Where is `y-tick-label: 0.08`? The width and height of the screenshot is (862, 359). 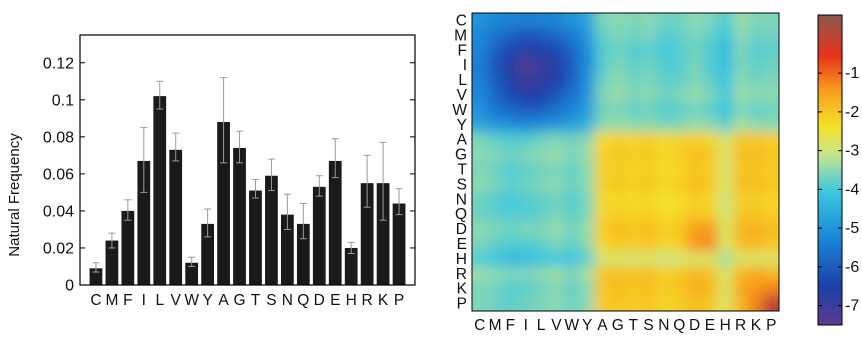 y-tick-label: 0.08 is located at coordinates (58, 137).